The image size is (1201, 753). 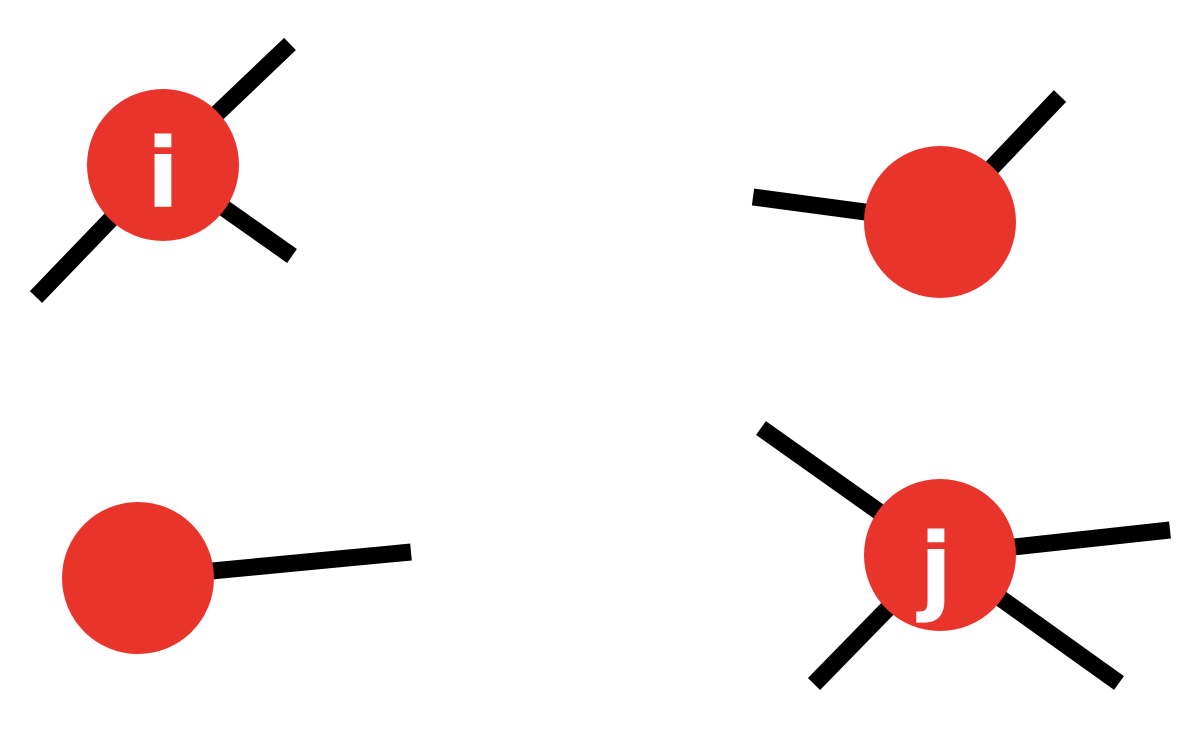 I want to click on node-top-right-group, so click(x=909, y=194).